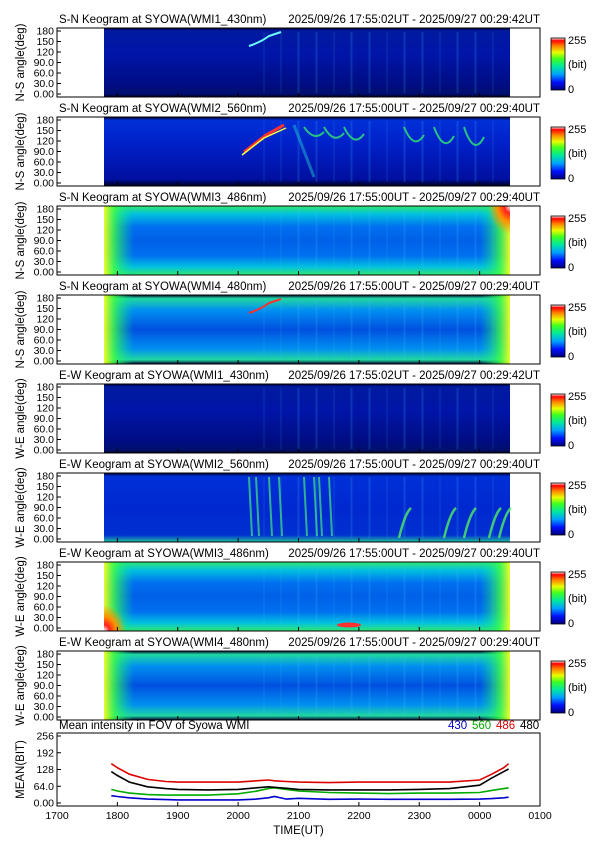 Image resolution: width=595 pixels, height=842 pixels. What do you see at coordinates (45, 737) in the screenshot?
I see `y-tick-label: 256` at bounding box center [45, 737].